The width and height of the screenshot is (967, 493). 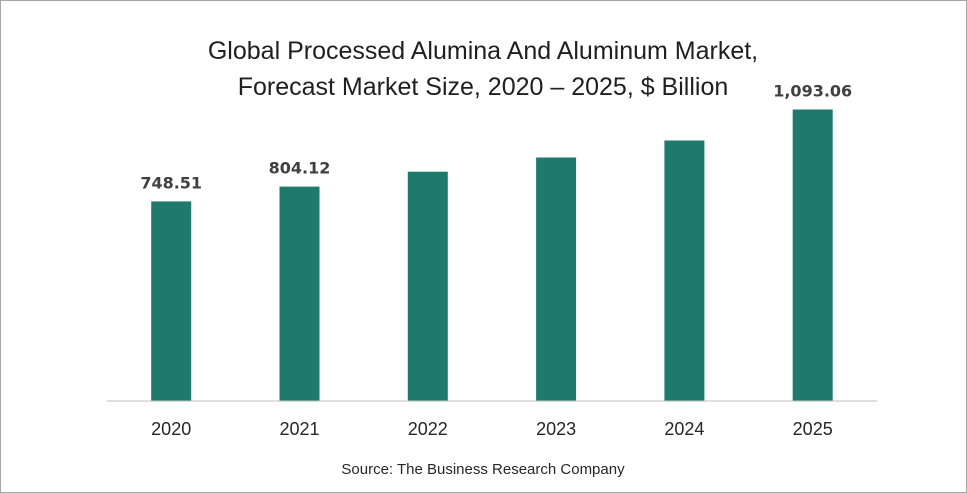 What do you see at coordinates (428, 429) in the screenshot?
I see `x-tick-label-2022: 2022` at bounding box center [428, 429].